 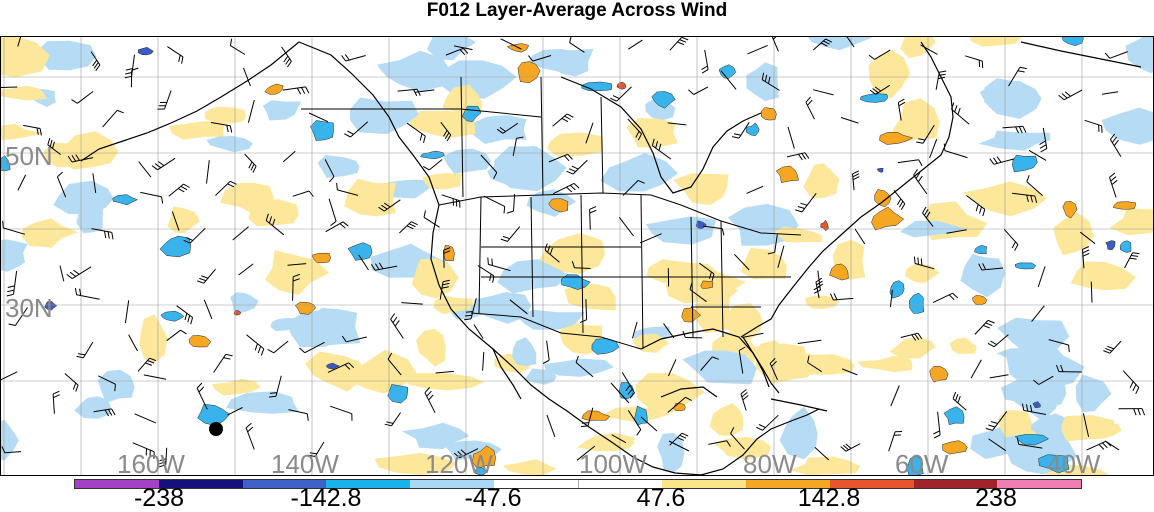 I want to click on colorbar-label-neg47-6: -47.6, so click(x=493, y=498).